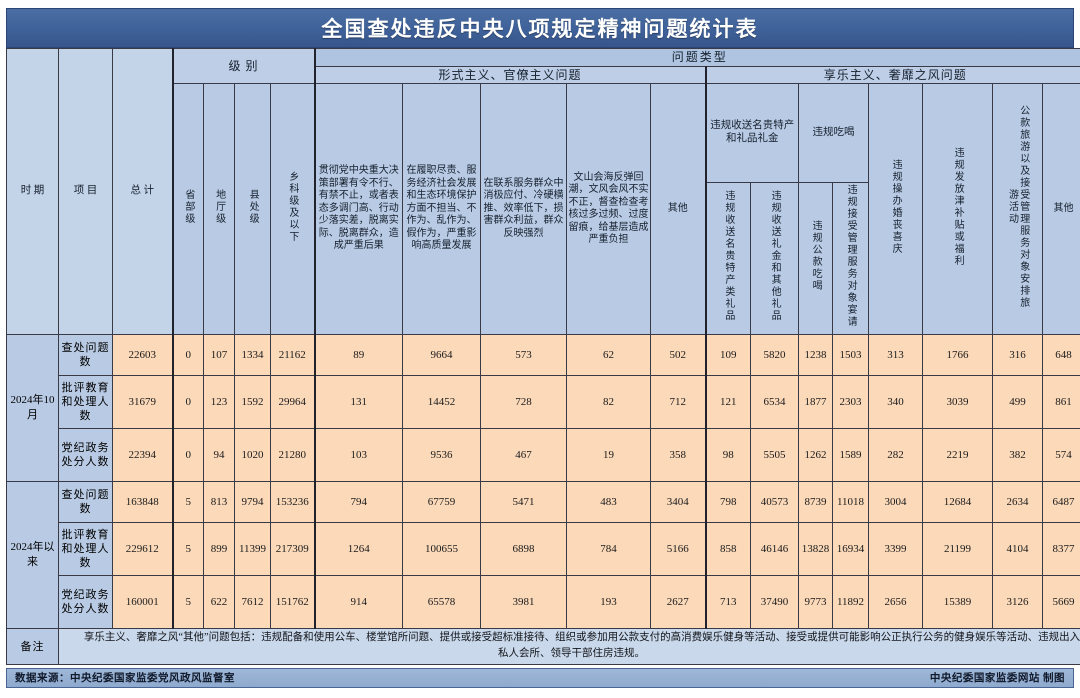  What do you see at coordinates (252, 455) in the screenshot?
I see `cell-level-county: 1020` at bounding box center [252, 455].